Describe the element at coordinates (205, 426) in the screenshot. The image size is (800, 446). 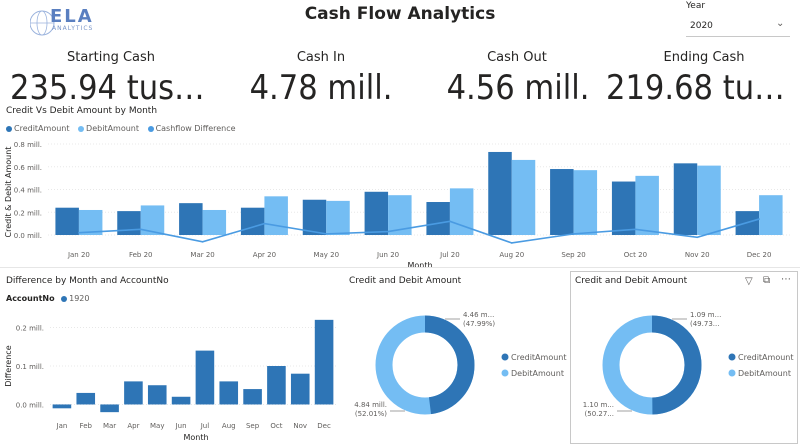
I see `x-tick-label: Jul` at that location.